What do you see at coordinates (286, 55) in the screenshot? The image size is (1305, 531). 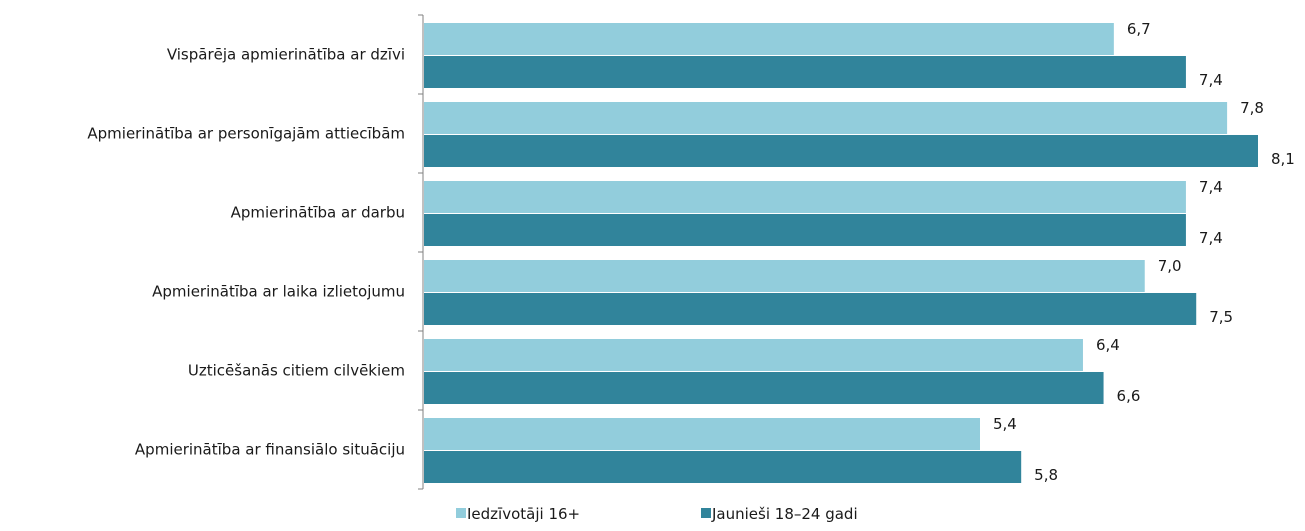 I see `category-label: Vispārēja apmierinātība ar dzīvi` at bounding box center [286, 55].